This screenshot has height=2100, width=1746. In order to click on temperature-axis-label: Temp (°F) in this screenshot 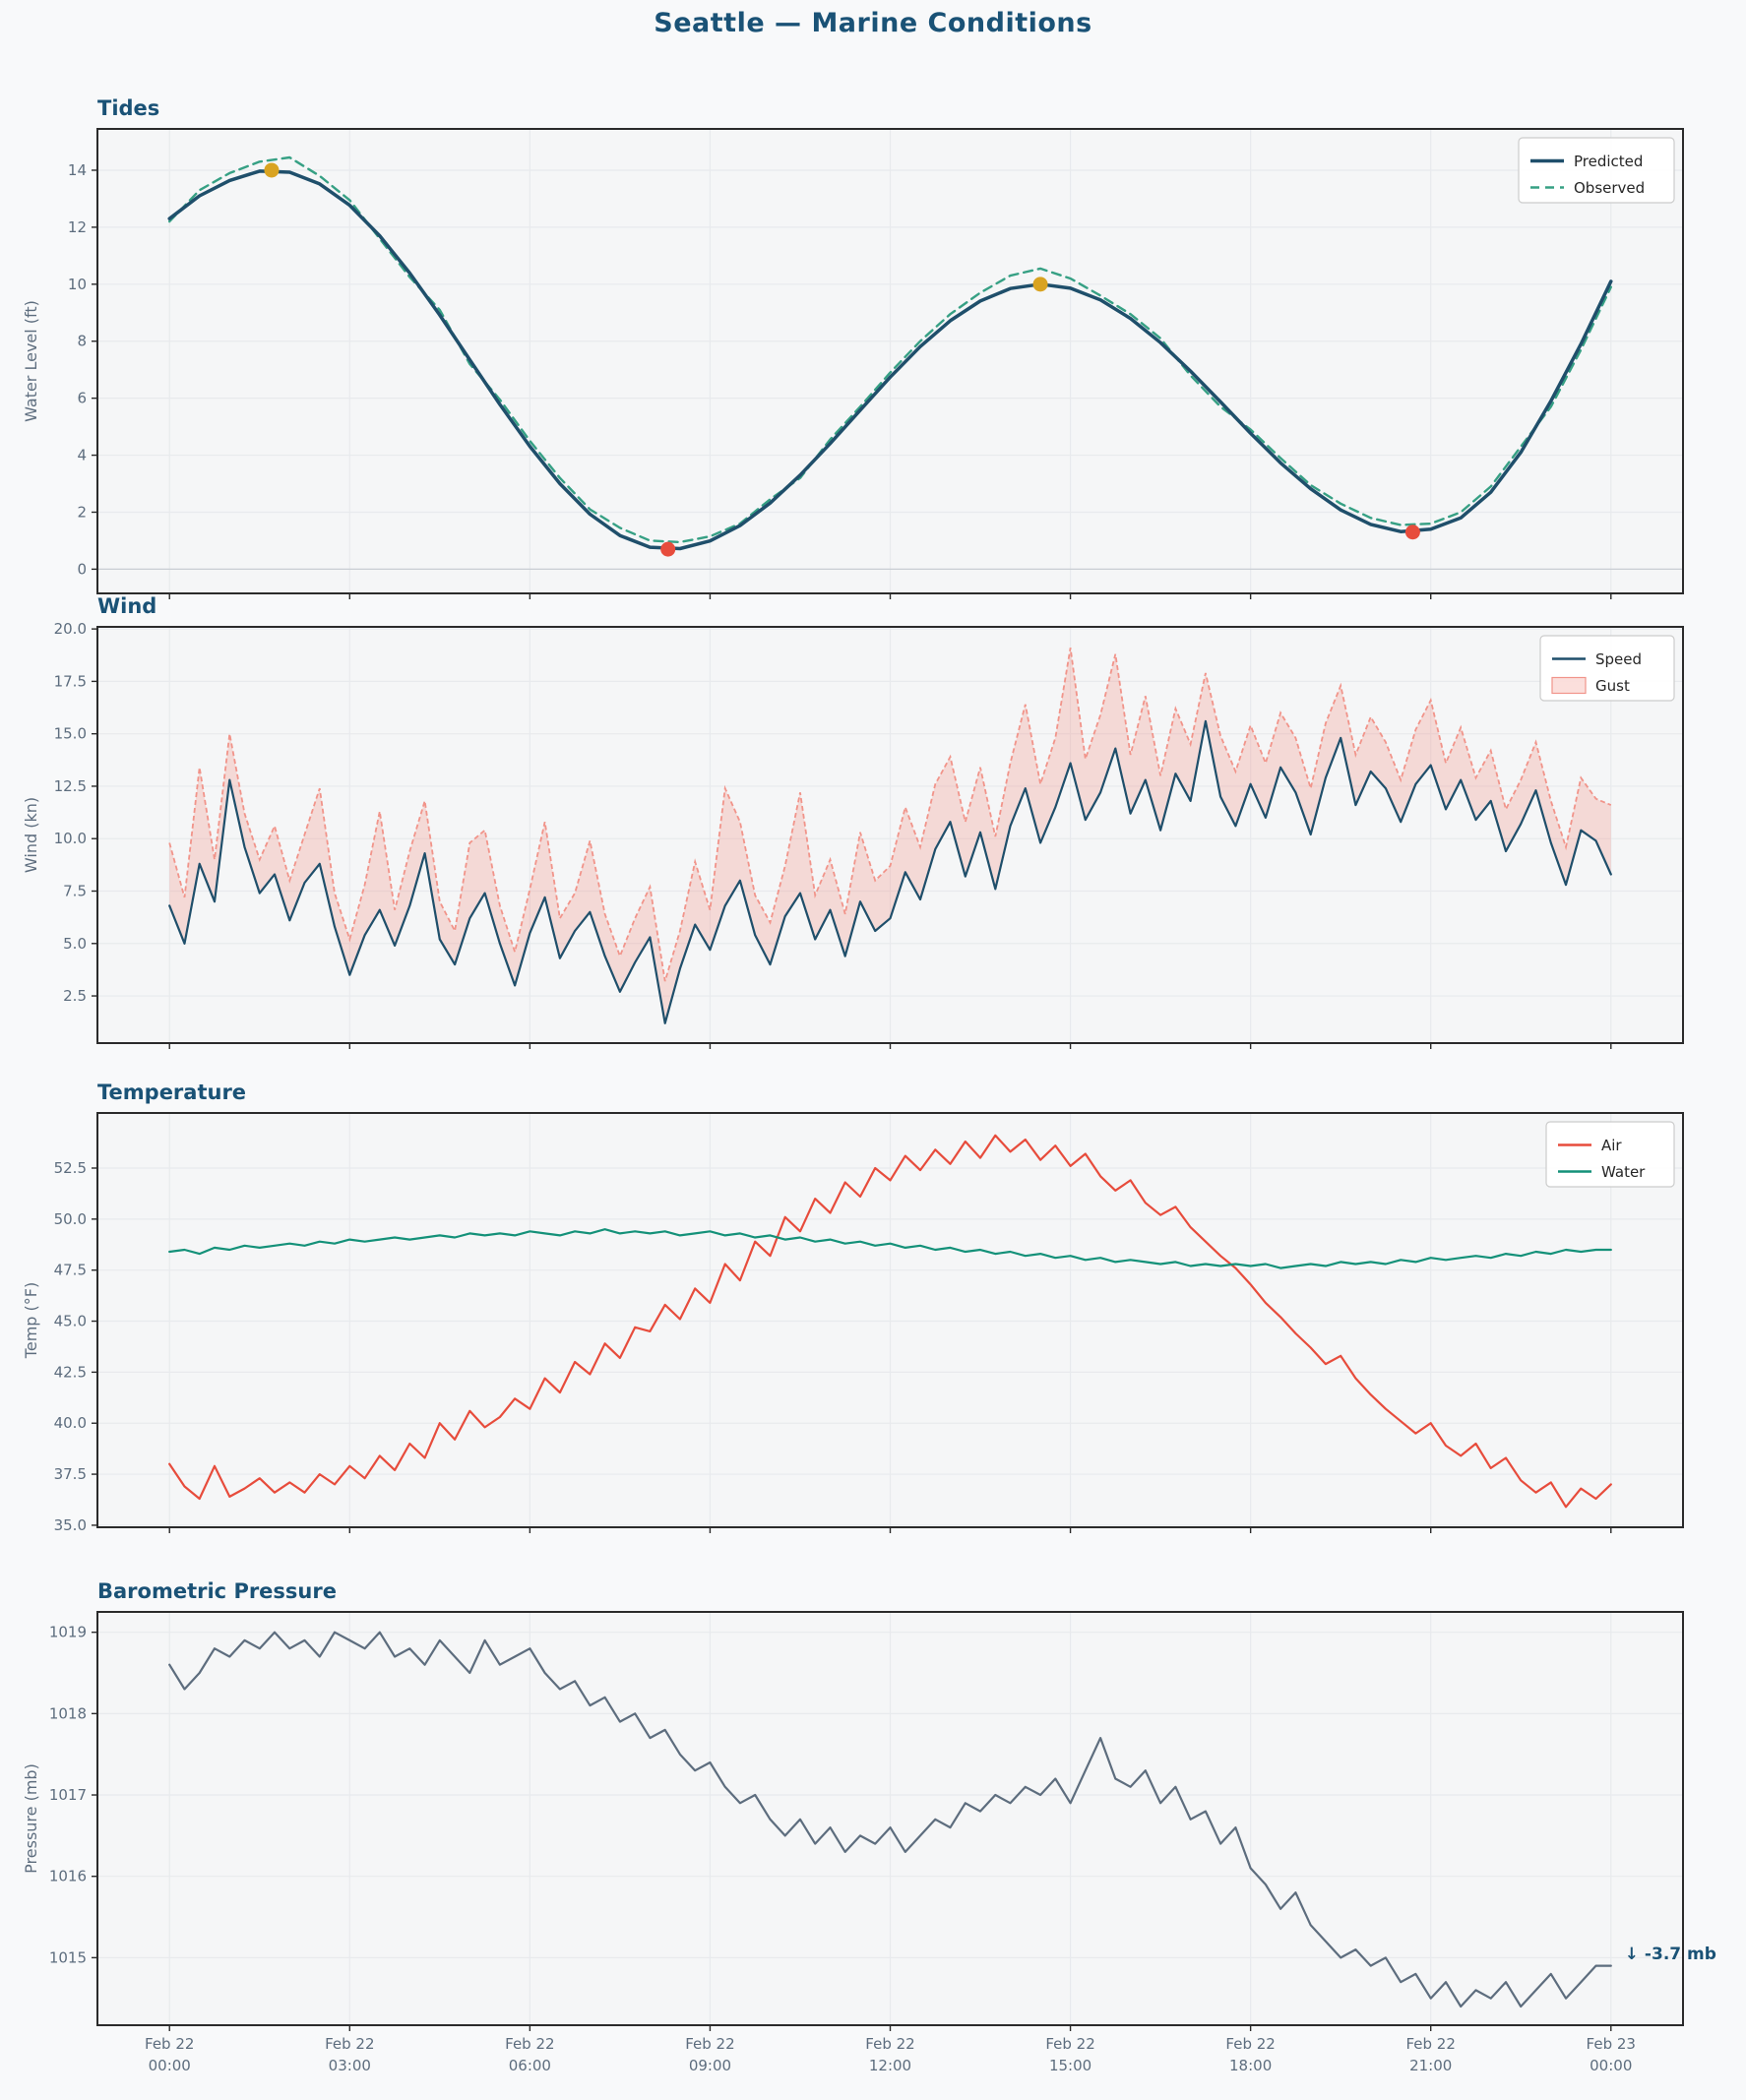, I will do `click(31, 1320)`.